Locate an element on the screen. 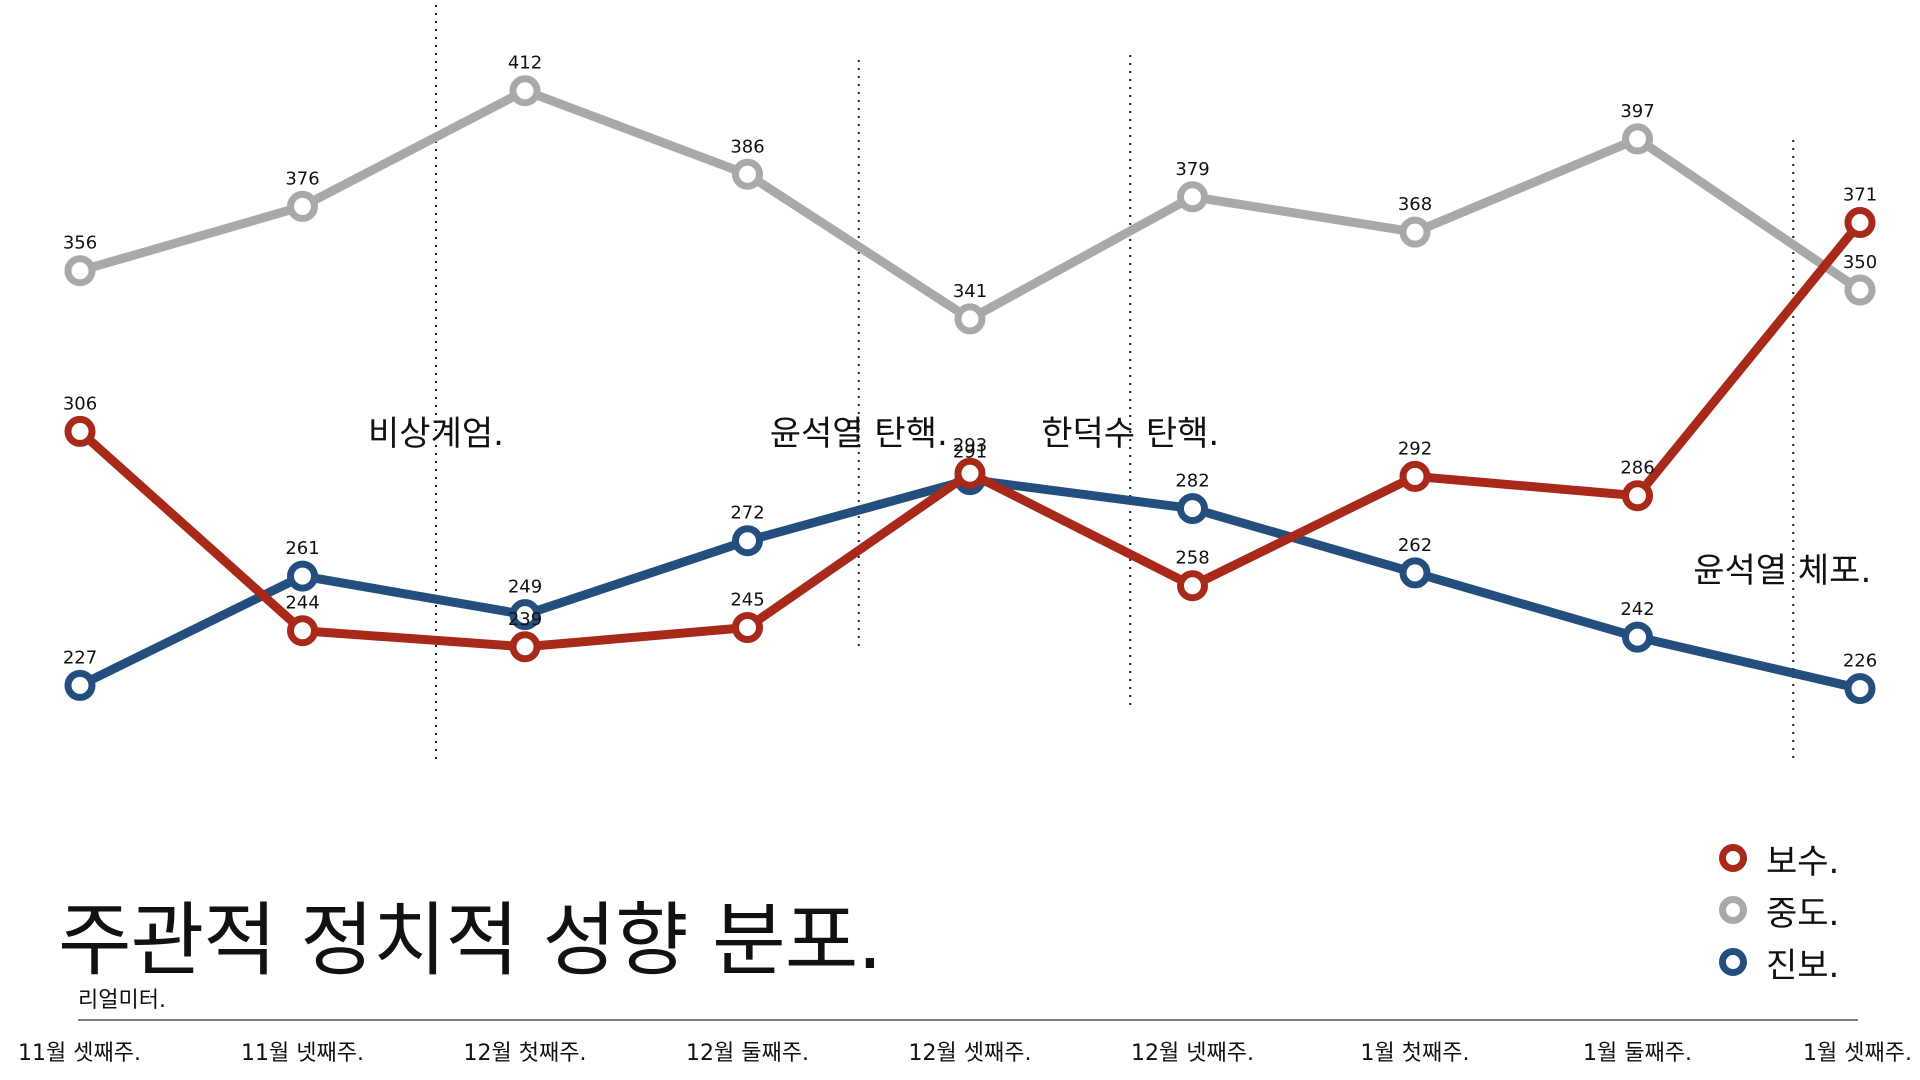  annotation-label: 윤석열 탄핵. is located at coordinates (859, 434).